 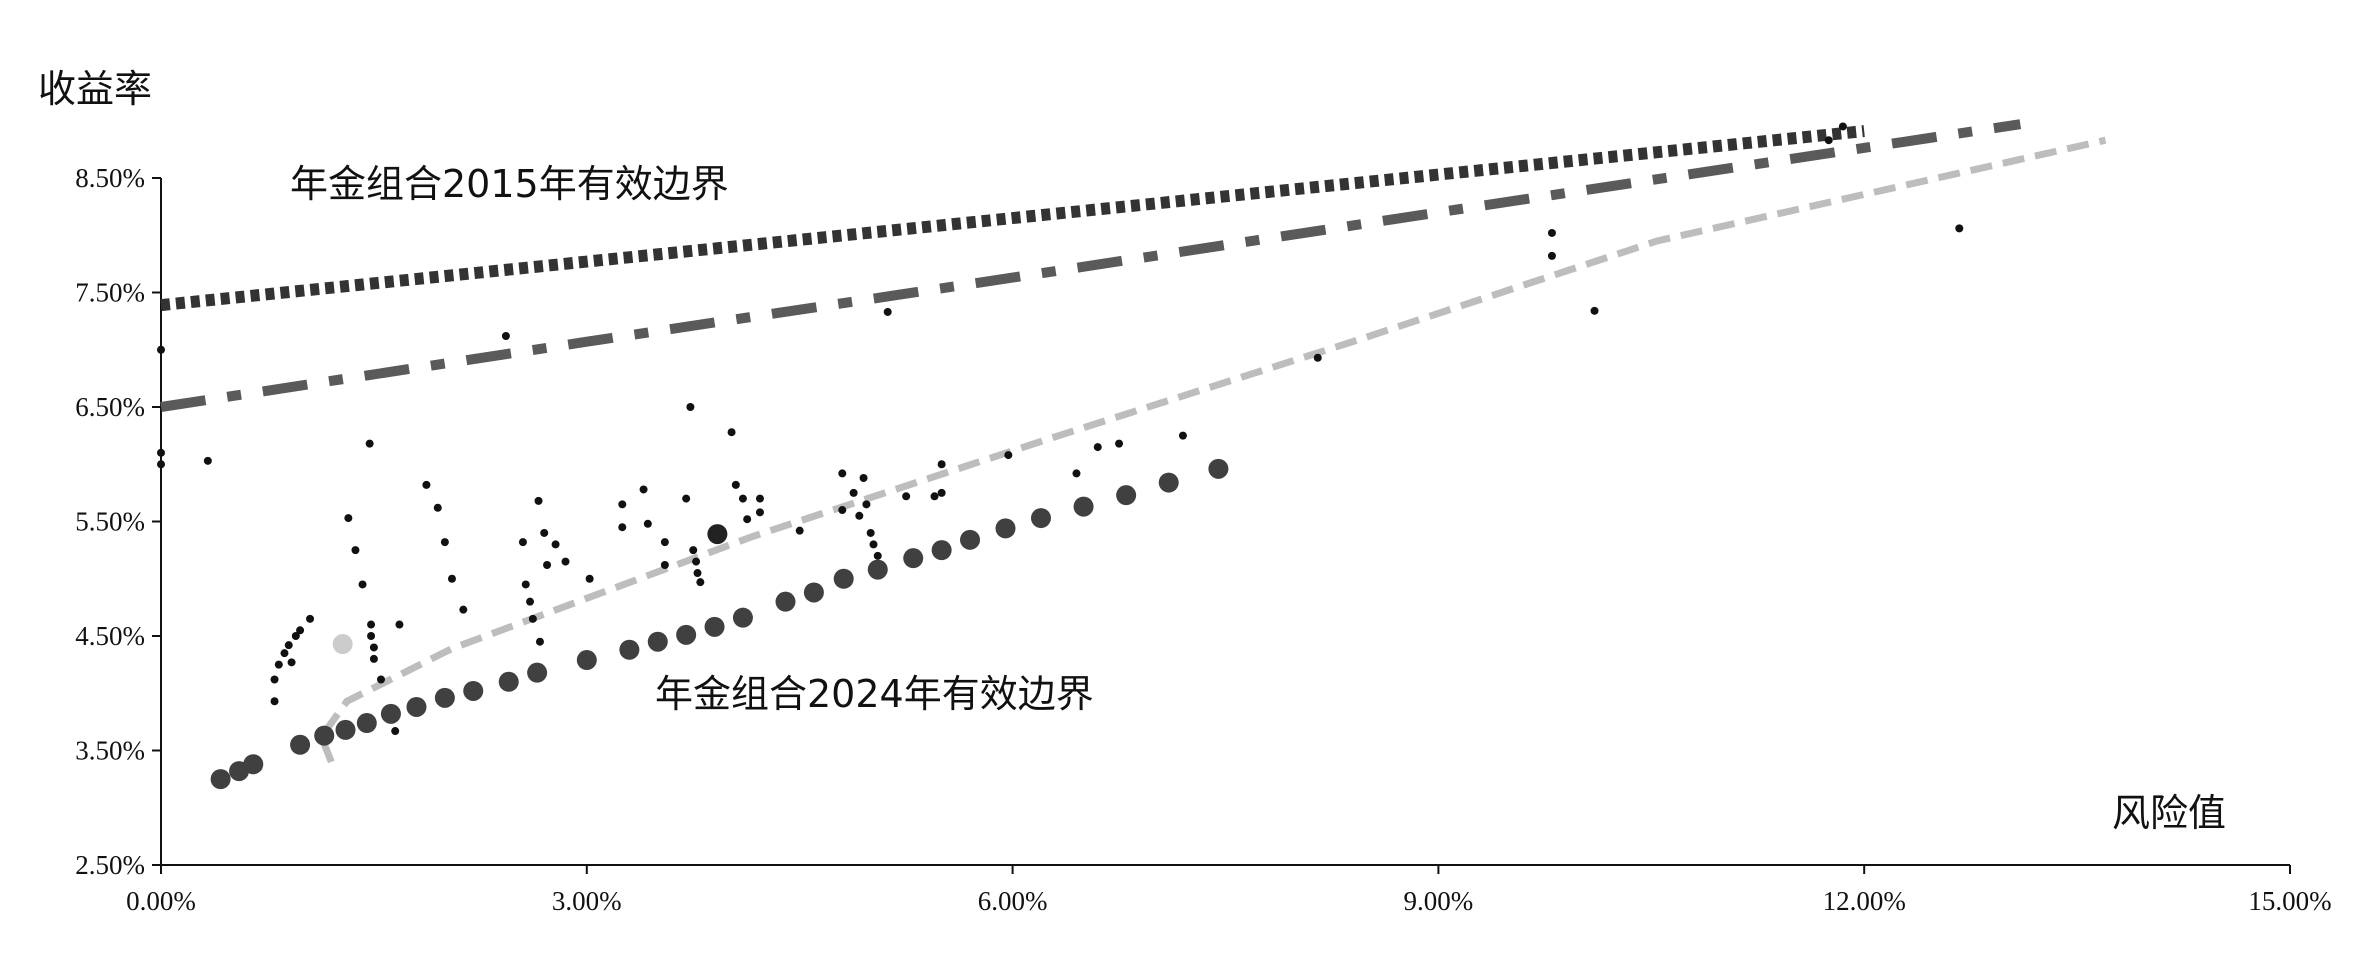 What do you see at coordinates (161, 901) in the screenshot?
I see `x-tick-label: 0.00%` at bounding box center [161, 901].